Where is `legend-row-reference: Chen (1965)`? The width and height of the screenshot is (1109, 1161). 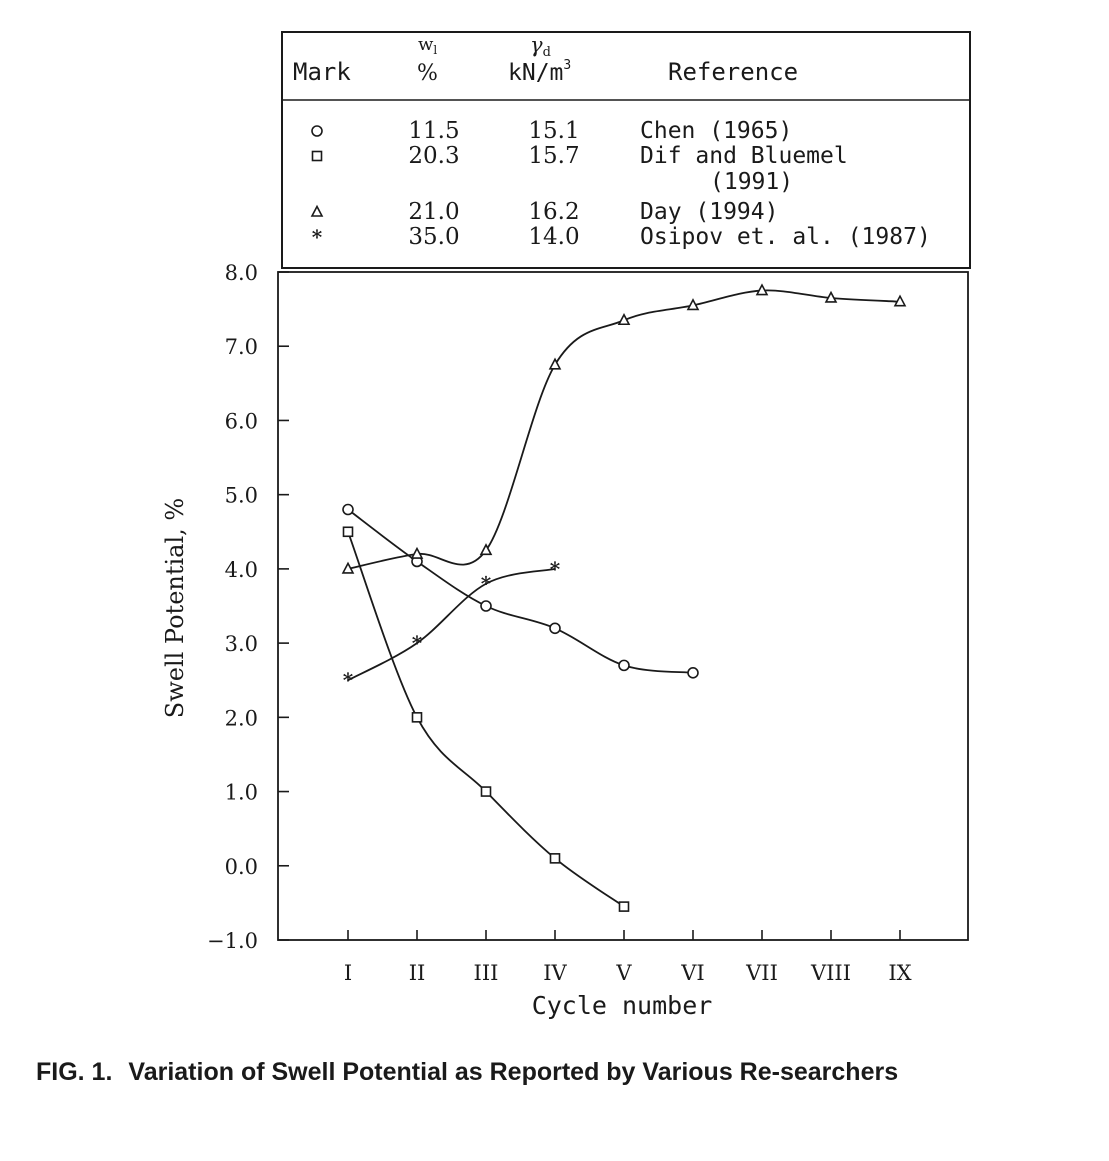
legend-row-reference: Chen (1965) is located at coordinates (716, 131).